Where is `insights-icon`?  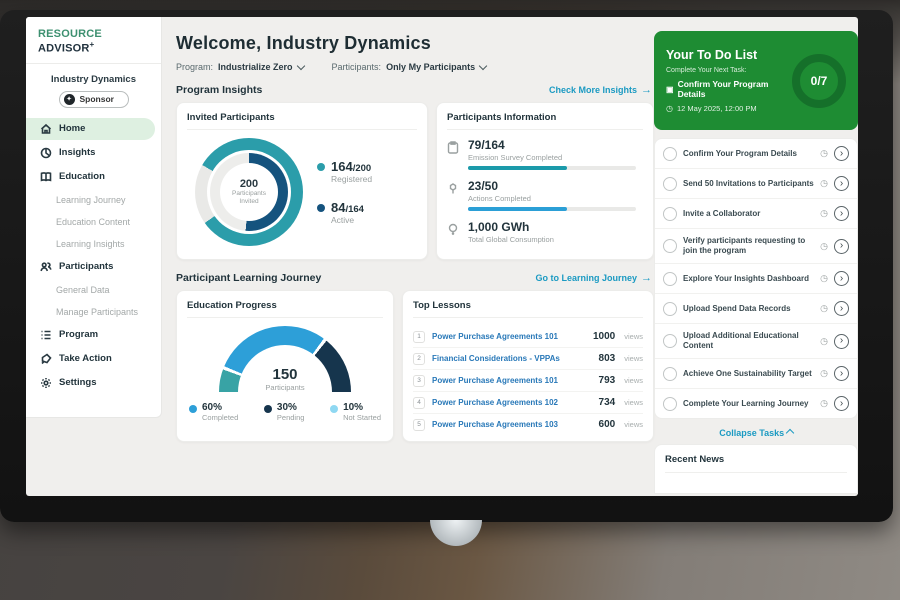
insights-icon is located at coordinates (46, 153).